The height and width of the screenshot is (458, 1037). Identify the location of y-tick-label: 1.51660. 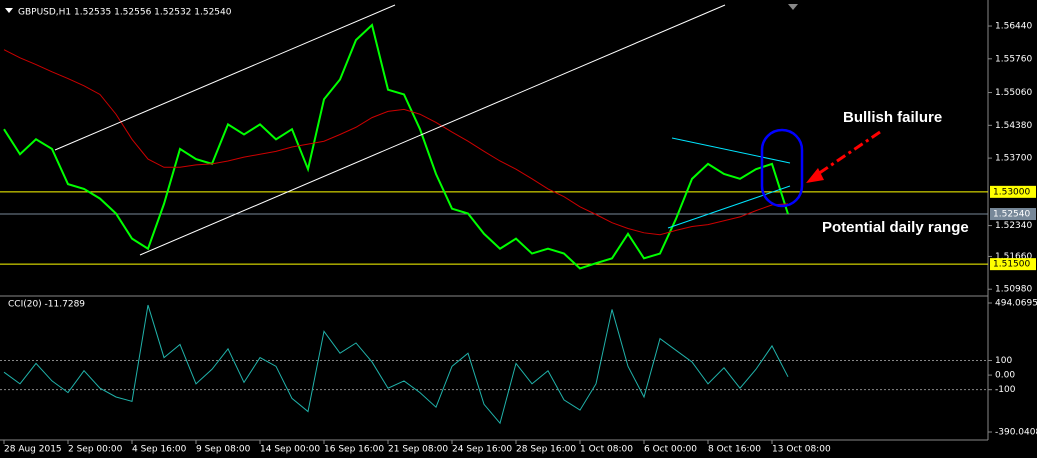
(1013, 257).